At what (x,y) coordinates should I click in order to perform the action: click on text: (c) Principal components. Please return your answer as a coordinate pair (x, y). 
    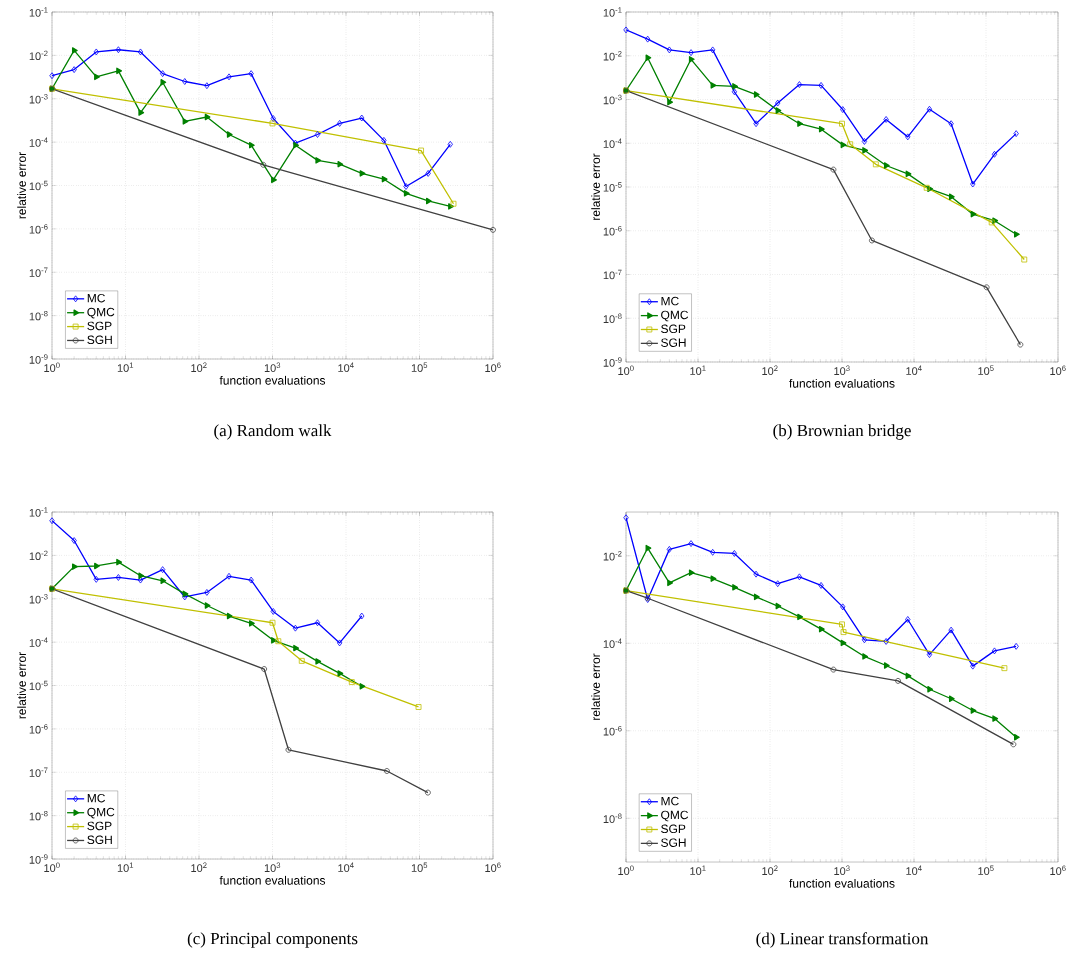
    Looking at the image, I should click on (272, 940).